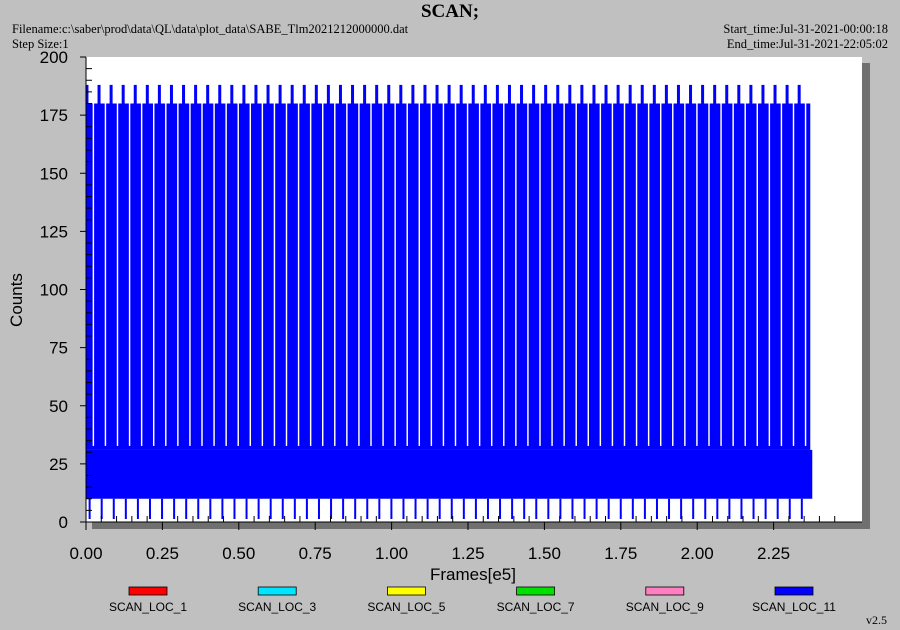 The image size is (900, 630). I want to click on y-axis-label: Counts, so click(16, 300).